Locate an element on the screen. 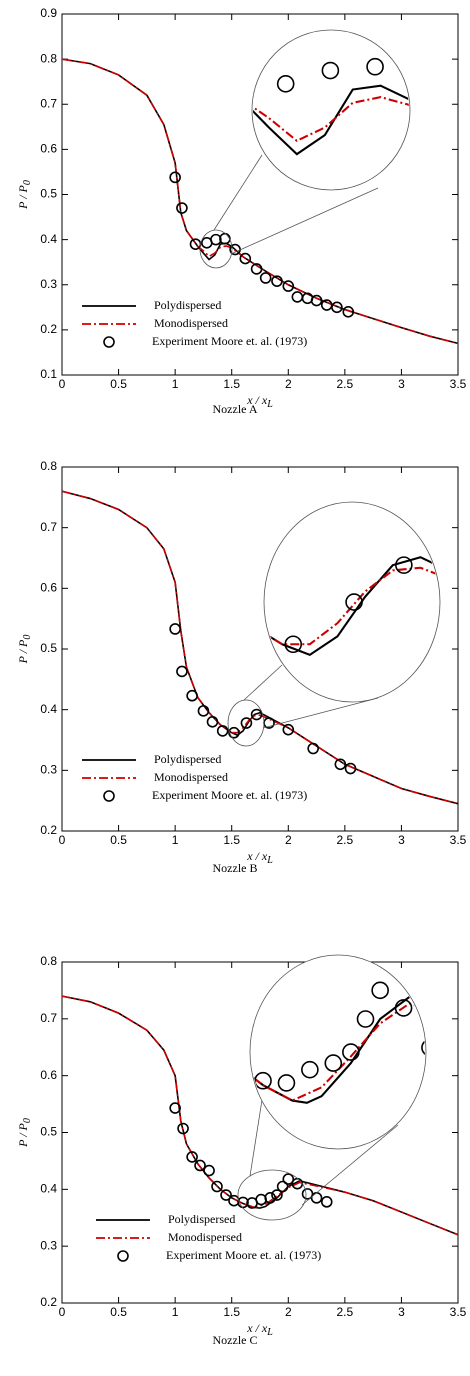 The height and width of the screenshot is (1376, 470). zoom-inset is located at coordinates (287, 602).